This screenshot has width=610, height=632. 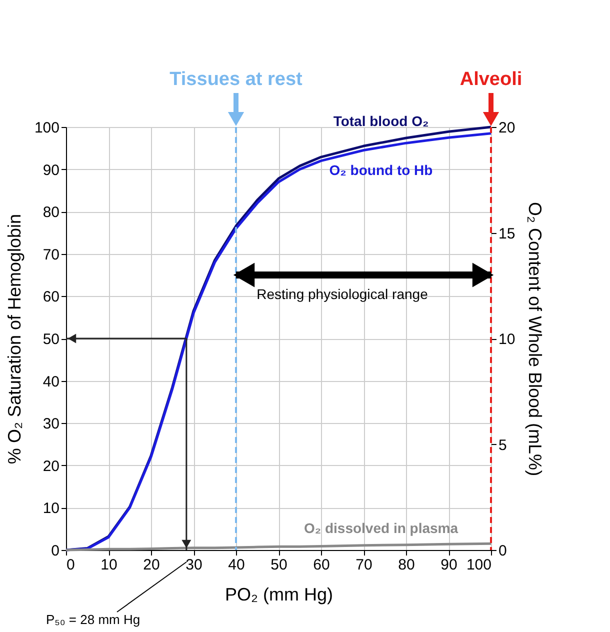 I want to click on y-tick-label: 20, so click(x=51, y=466).